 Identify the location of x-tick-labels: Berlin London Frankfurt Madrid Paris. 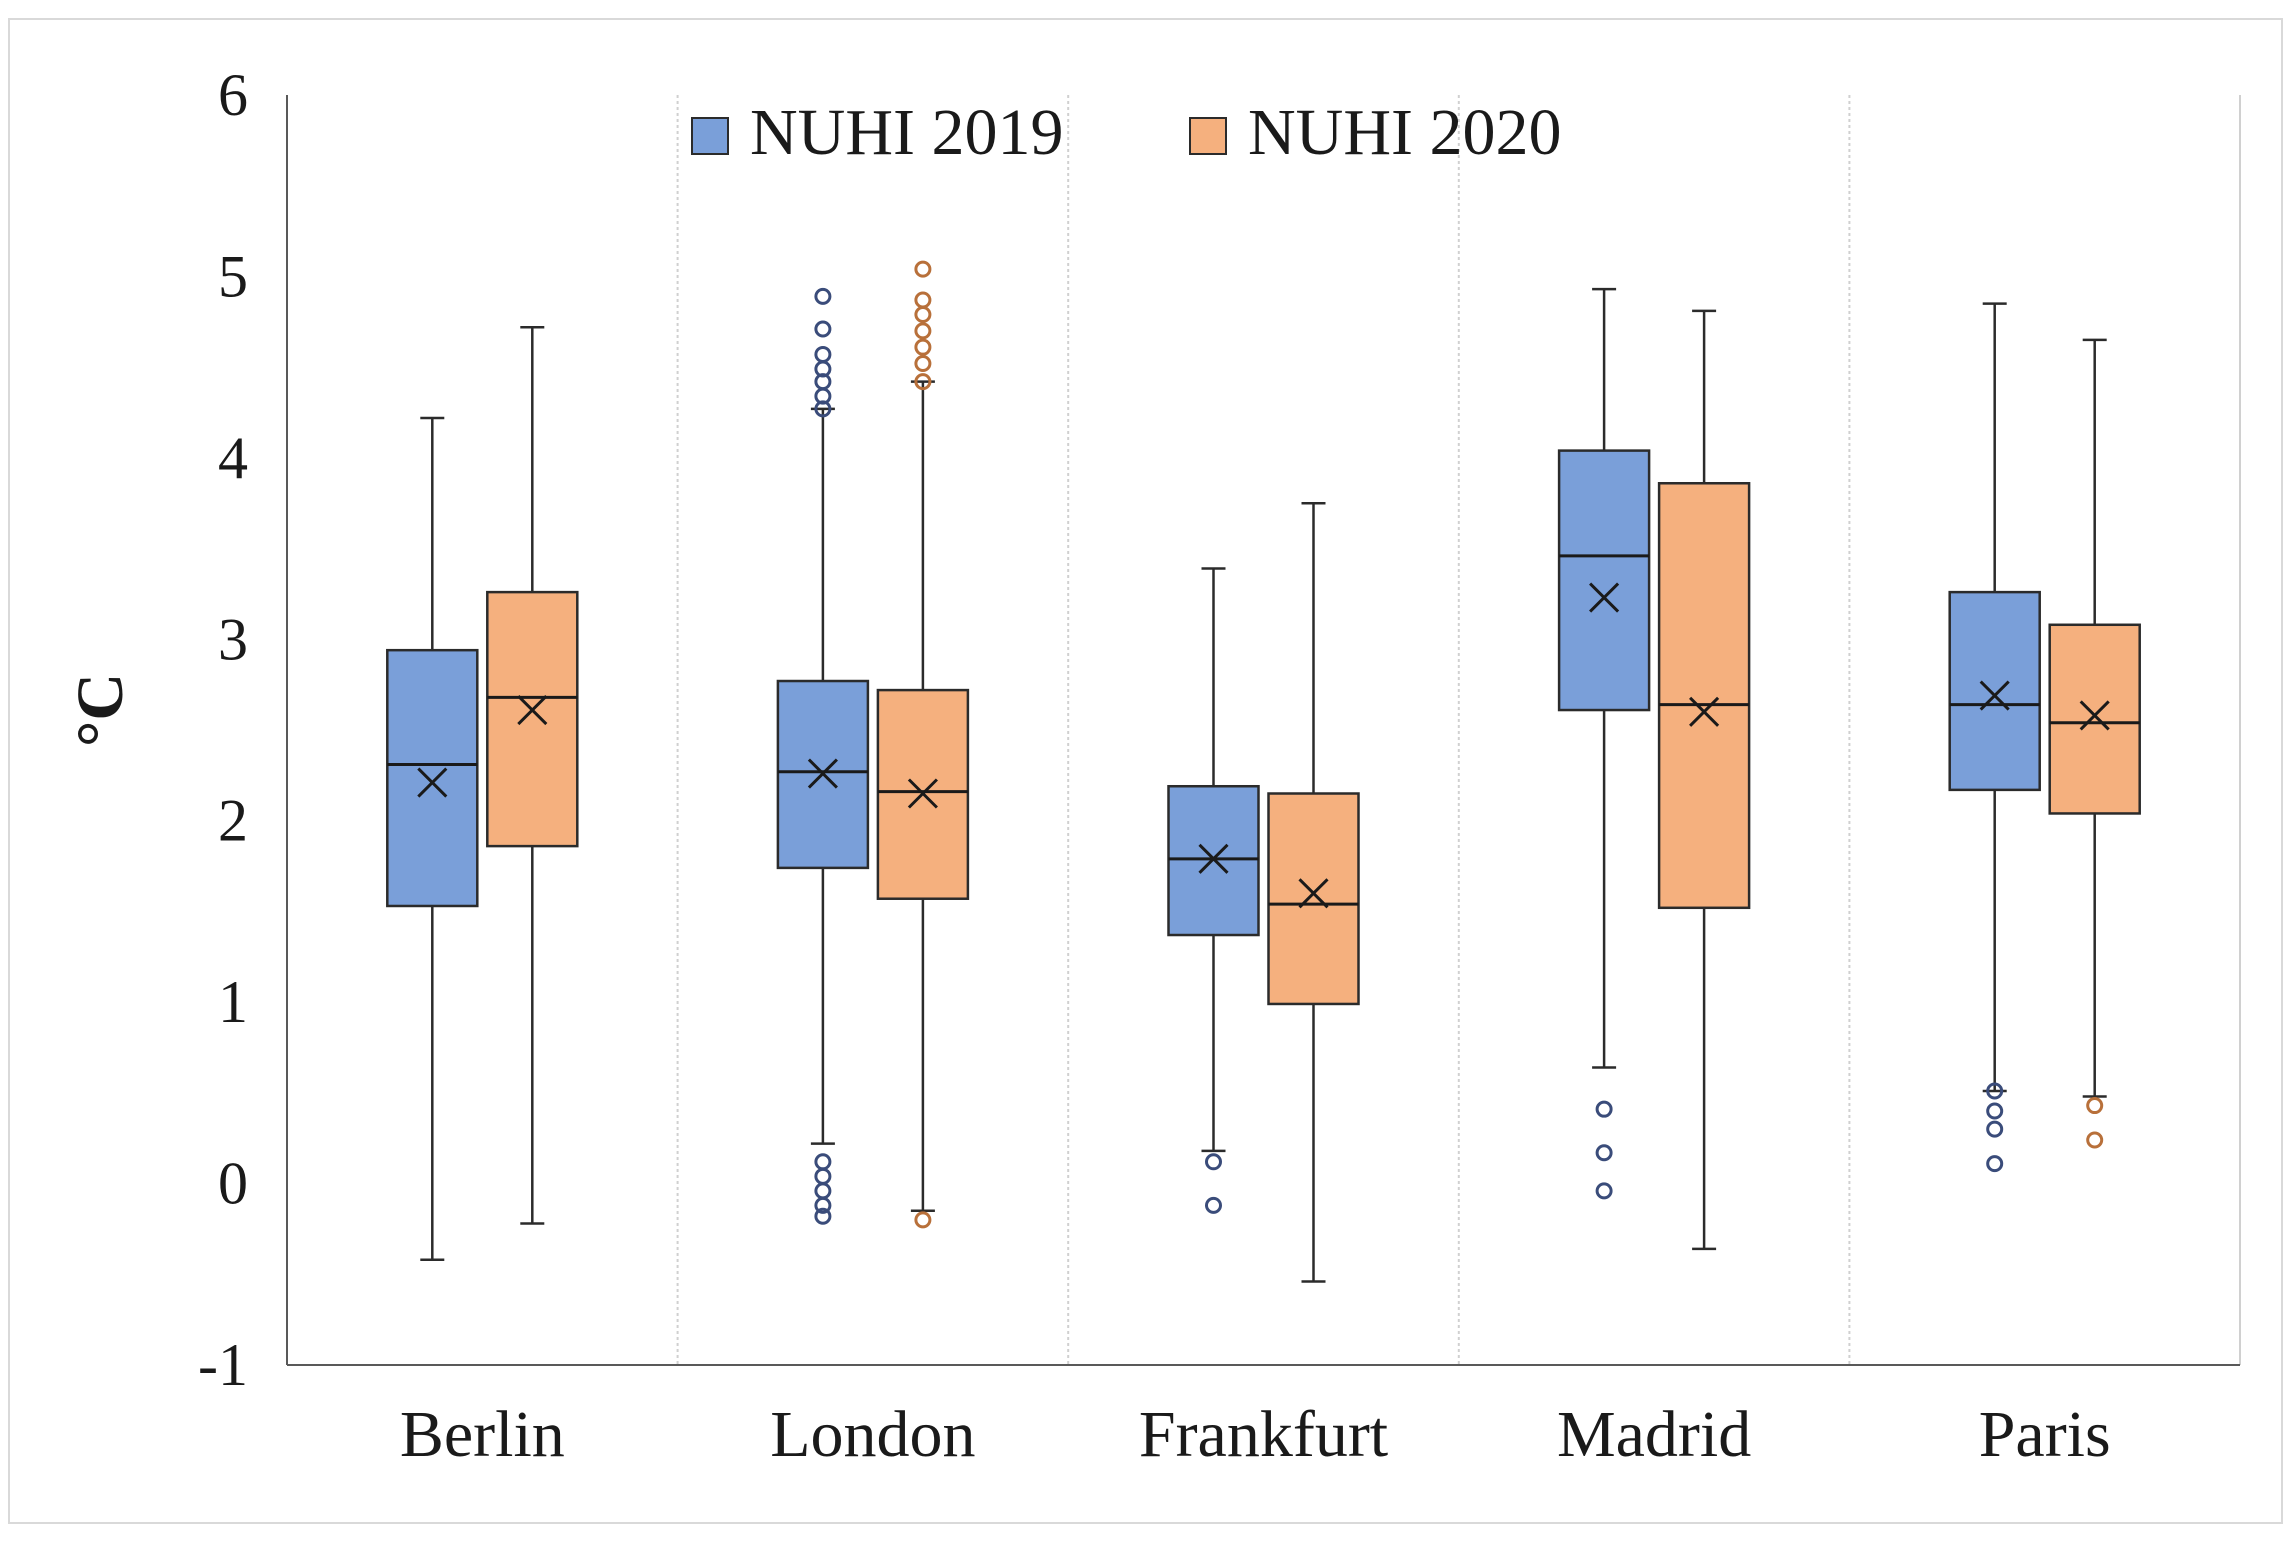
(1255, 1434).